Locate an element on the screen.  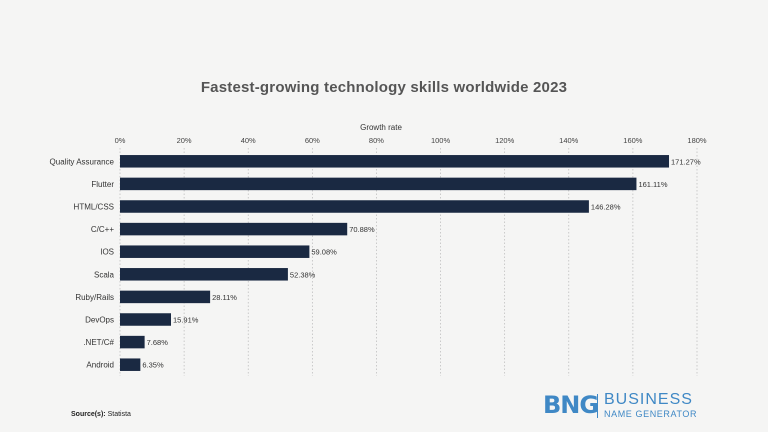
x-axis-label: Growth rate is located at coordinates (381, 127).